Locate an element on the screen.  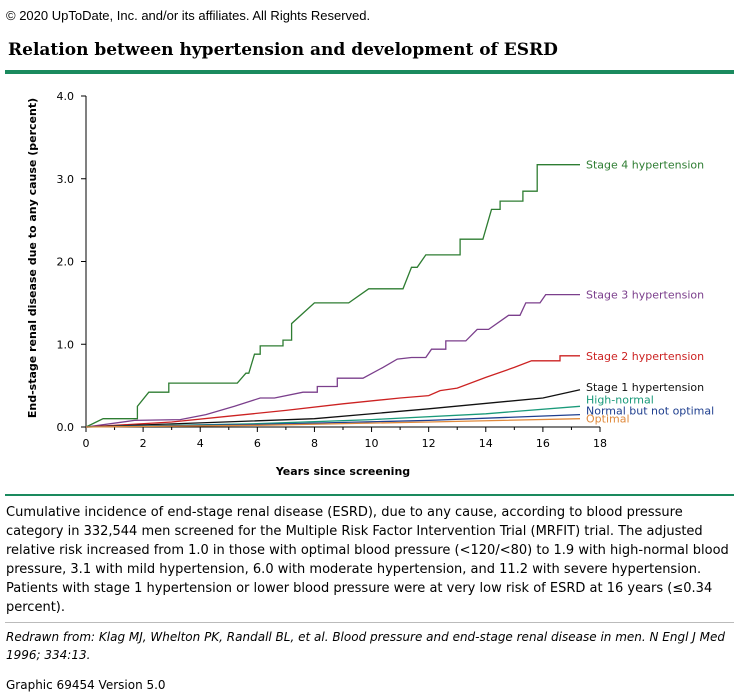
y-tick-label: 0.0 is located at coordinates (66, 427).